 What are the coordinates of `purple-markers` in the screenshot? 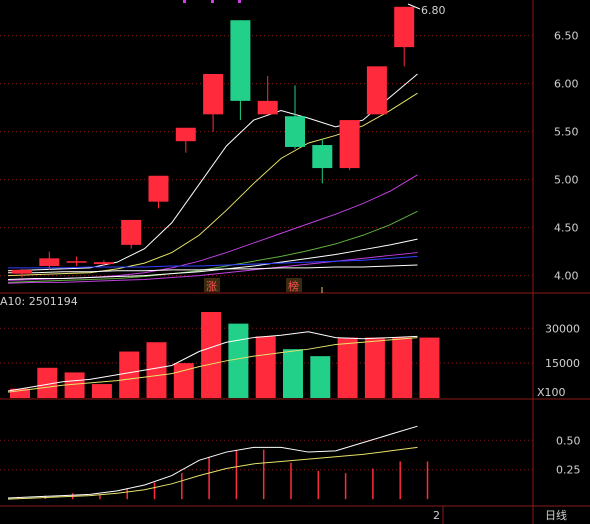 It's located at (212, 1).